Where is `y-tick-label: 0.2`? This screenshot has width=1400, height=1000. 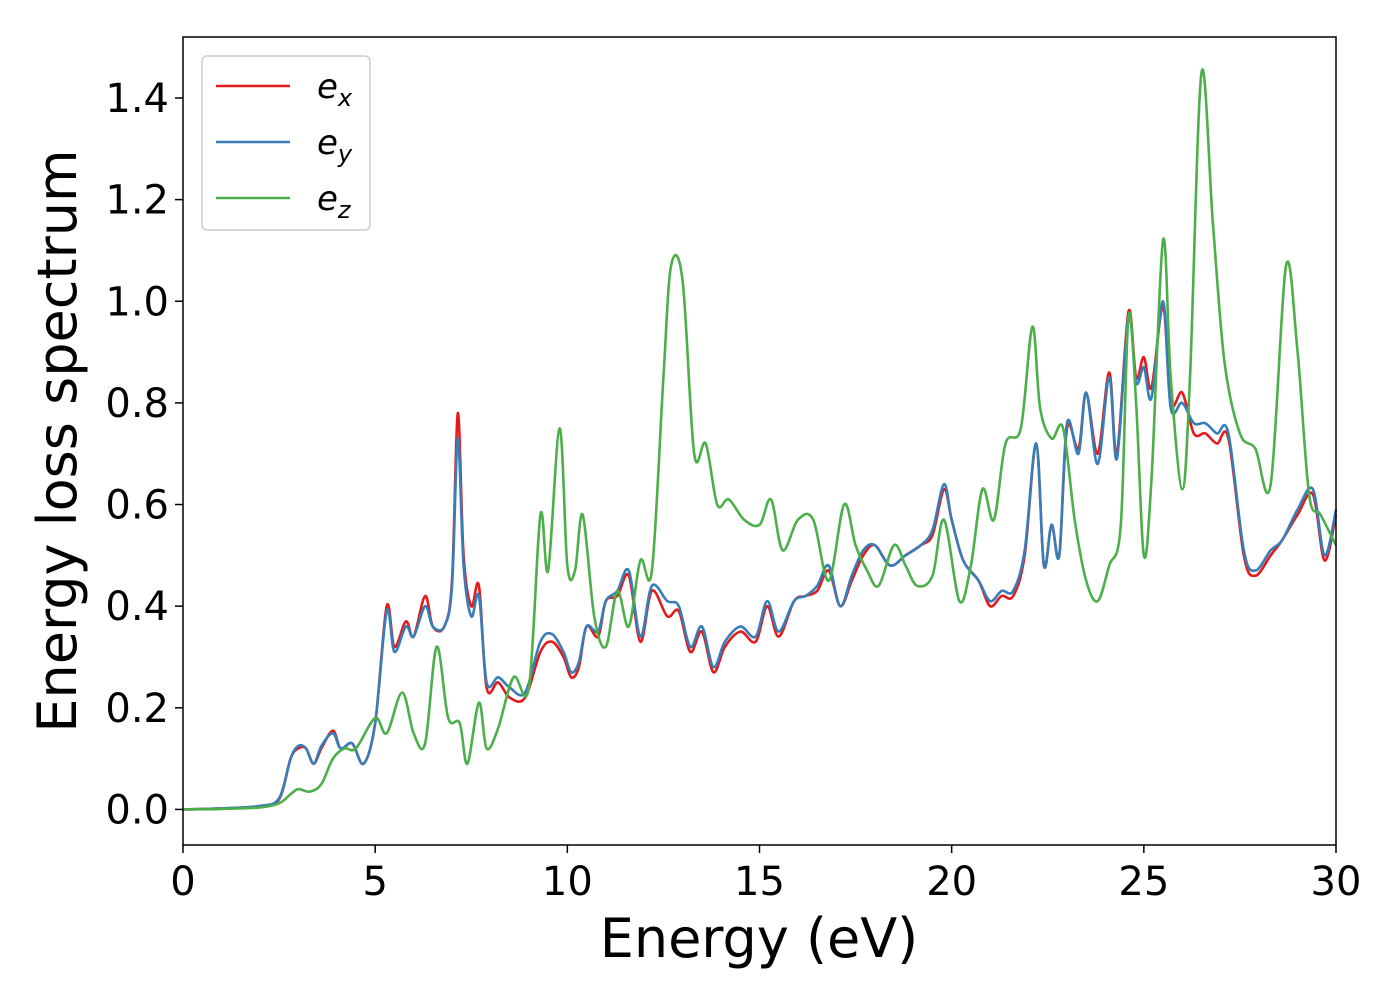 y-tick-label: 0.2 is located at coordinates (137, 709).